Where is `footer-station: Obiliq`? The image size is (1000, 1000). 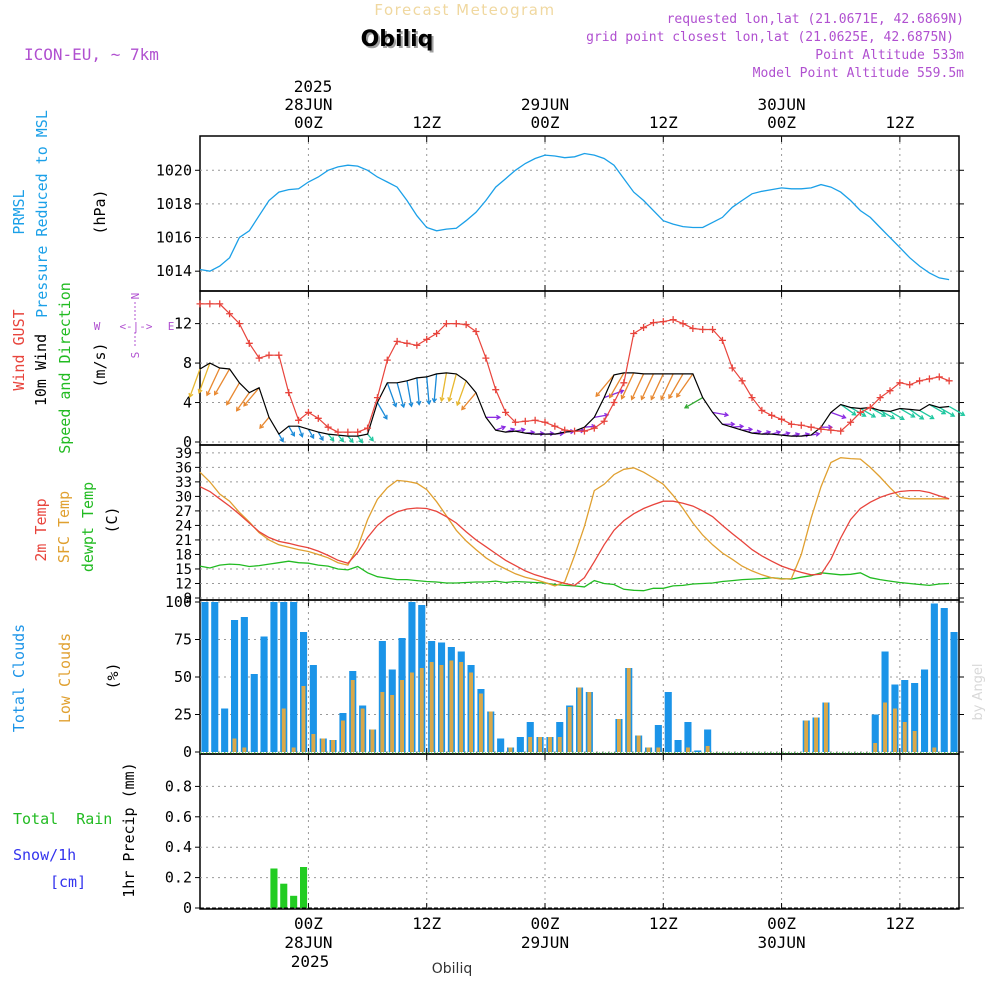 footer-station: Obiliq is located at coordinates (452, 969).